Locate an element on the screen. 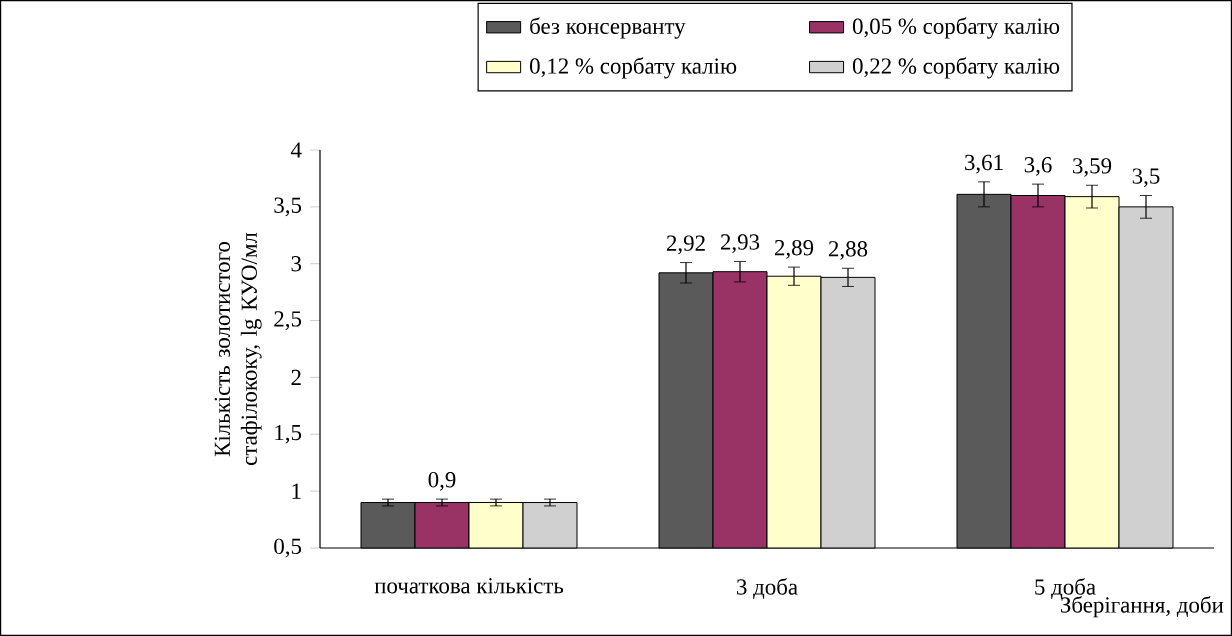 This screenshot has width=1232, height=636. data-label: 2,92 is located at coordinates (685, 245).